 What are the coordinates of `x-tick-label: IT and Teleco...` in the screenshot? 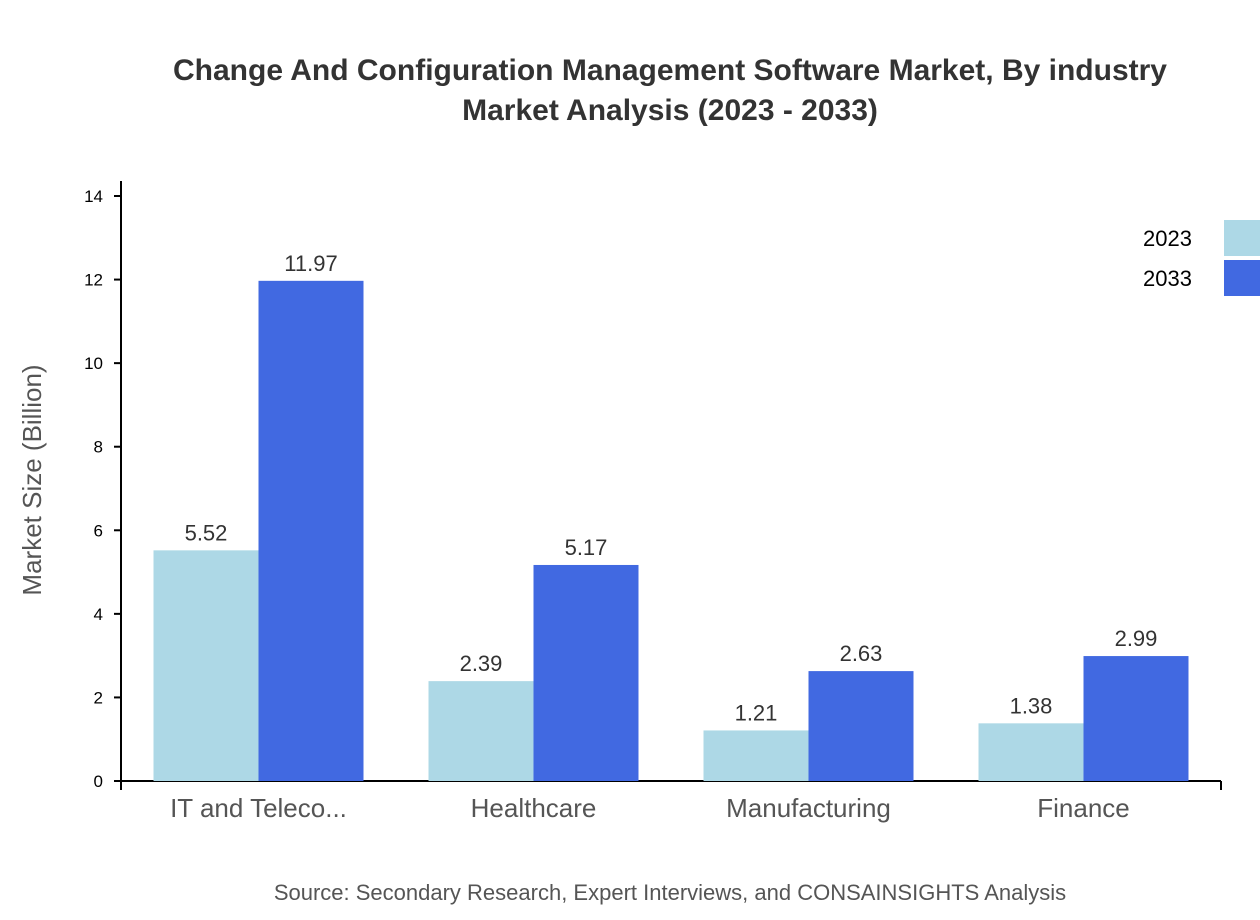 It's located at (258, 808).